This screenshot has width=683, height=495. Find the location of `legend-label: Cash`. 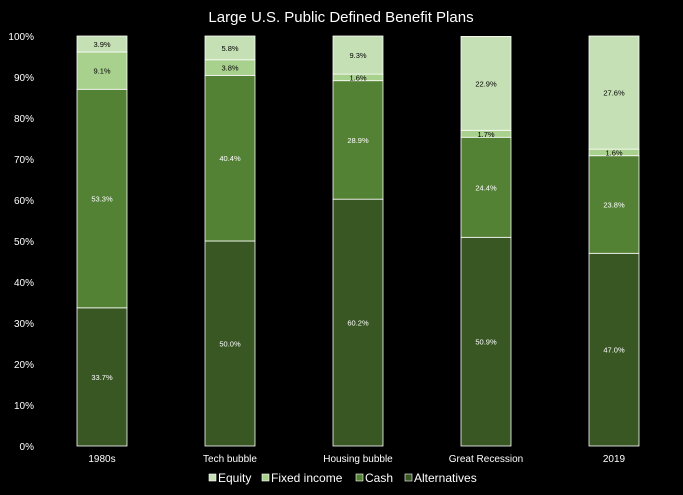

legend-label: Cash is located at coordinates (379, 478).